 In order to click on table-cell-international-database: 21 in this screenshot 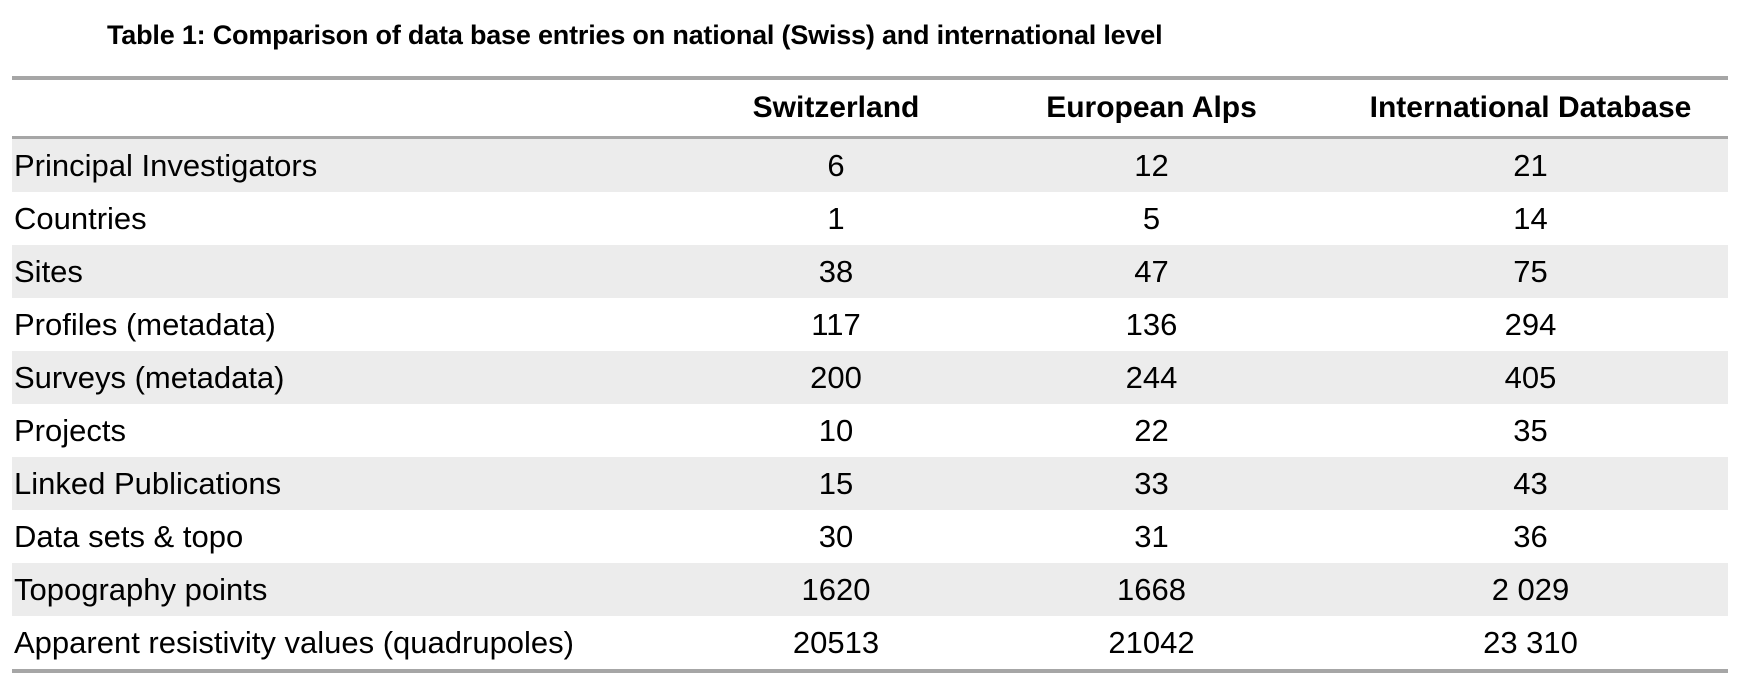, I will do `click(1530, 165)`.